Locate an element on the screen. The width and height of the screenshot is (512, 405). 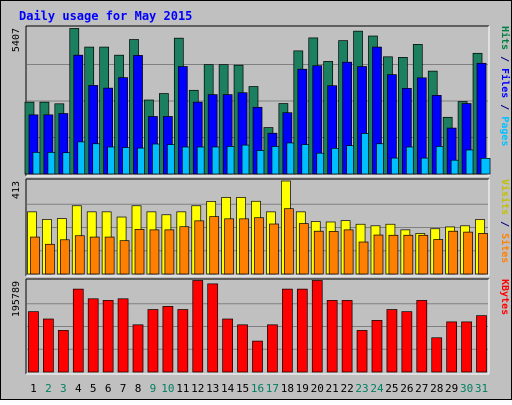
series-legend-item: Files is located at coordinates (505, 83).